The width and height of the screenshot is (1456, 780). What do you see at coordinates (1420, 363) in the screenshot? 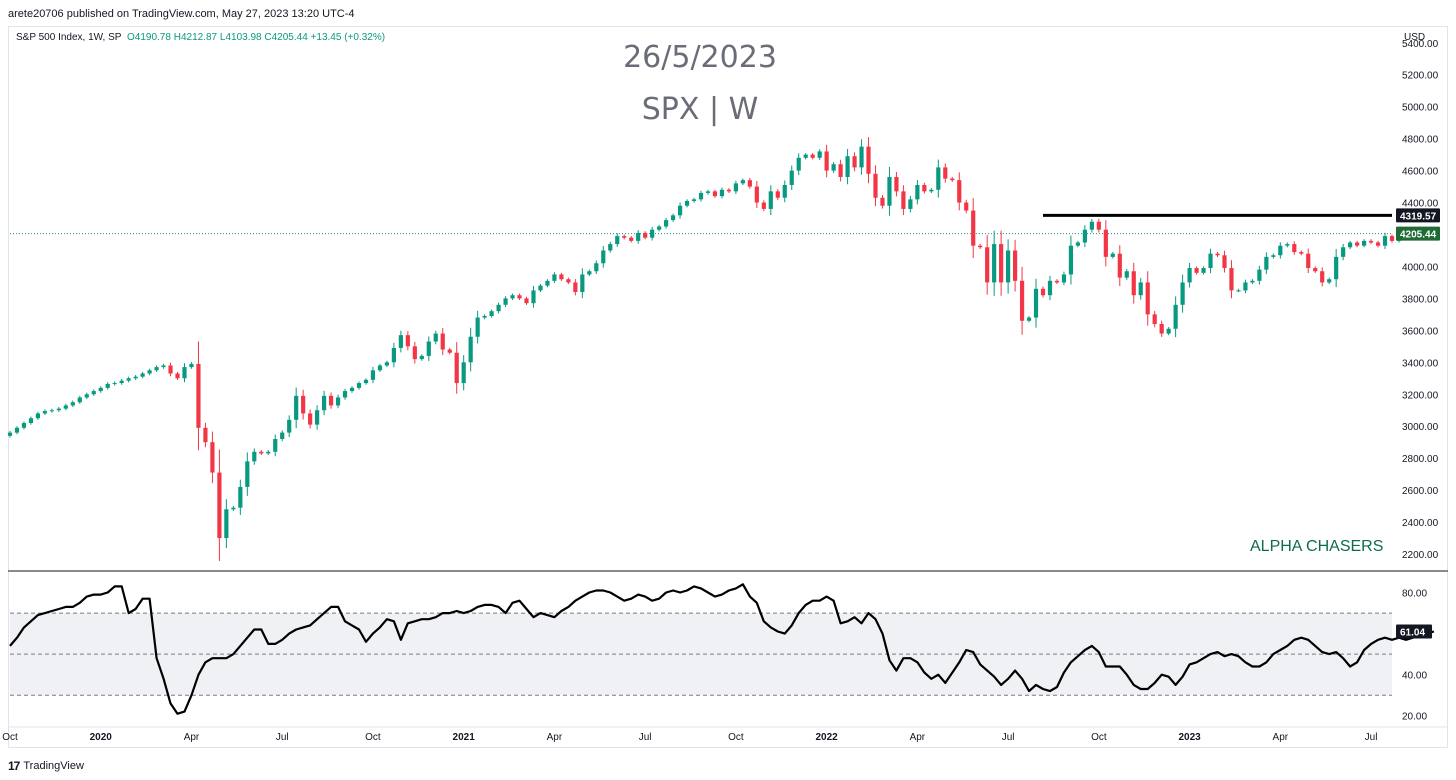
I see `price-axis-tick: 3400.00` at bounding box center [1420, 363].